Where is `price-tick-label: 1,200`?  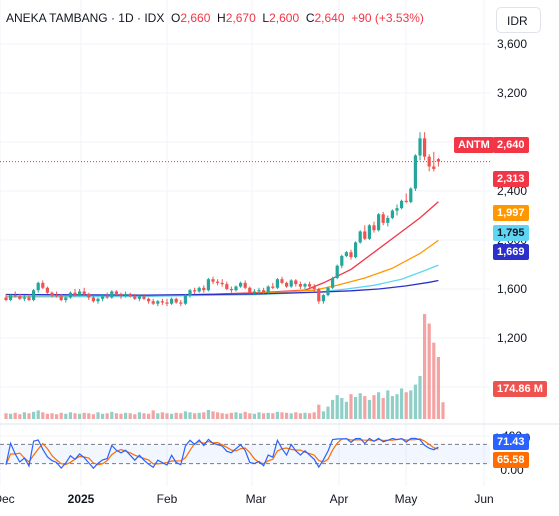 price-tick-label: 1,200 is located at coordinates (512, 338).